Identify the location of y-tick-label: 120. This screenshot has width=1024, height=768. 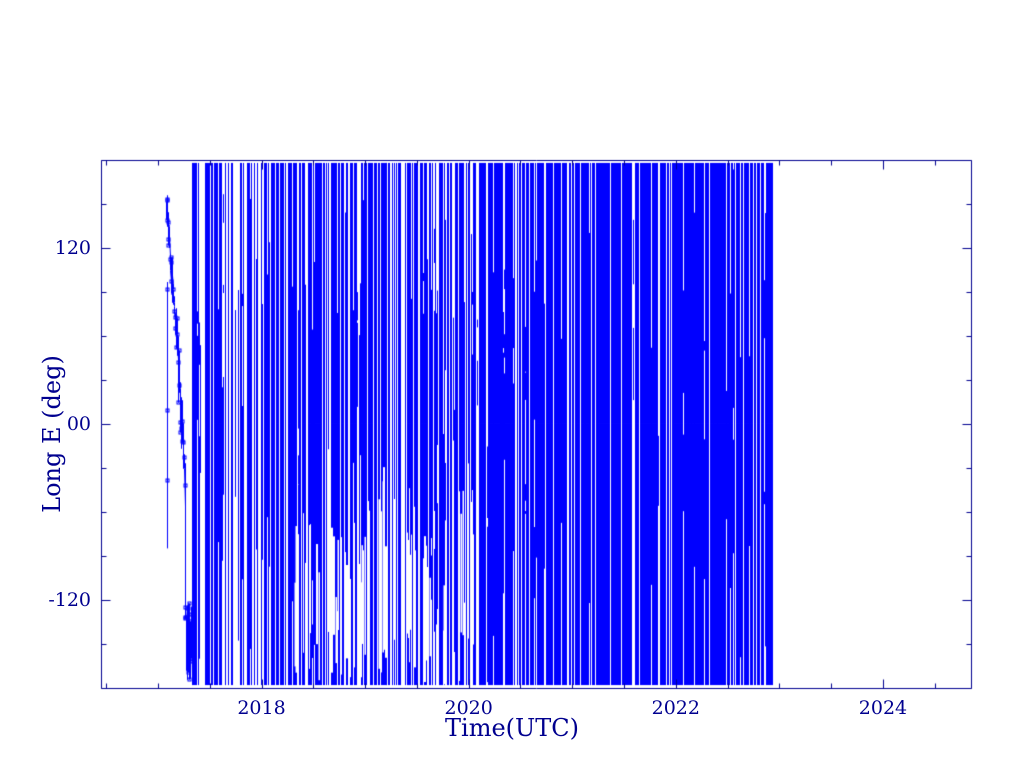
(72, 248).